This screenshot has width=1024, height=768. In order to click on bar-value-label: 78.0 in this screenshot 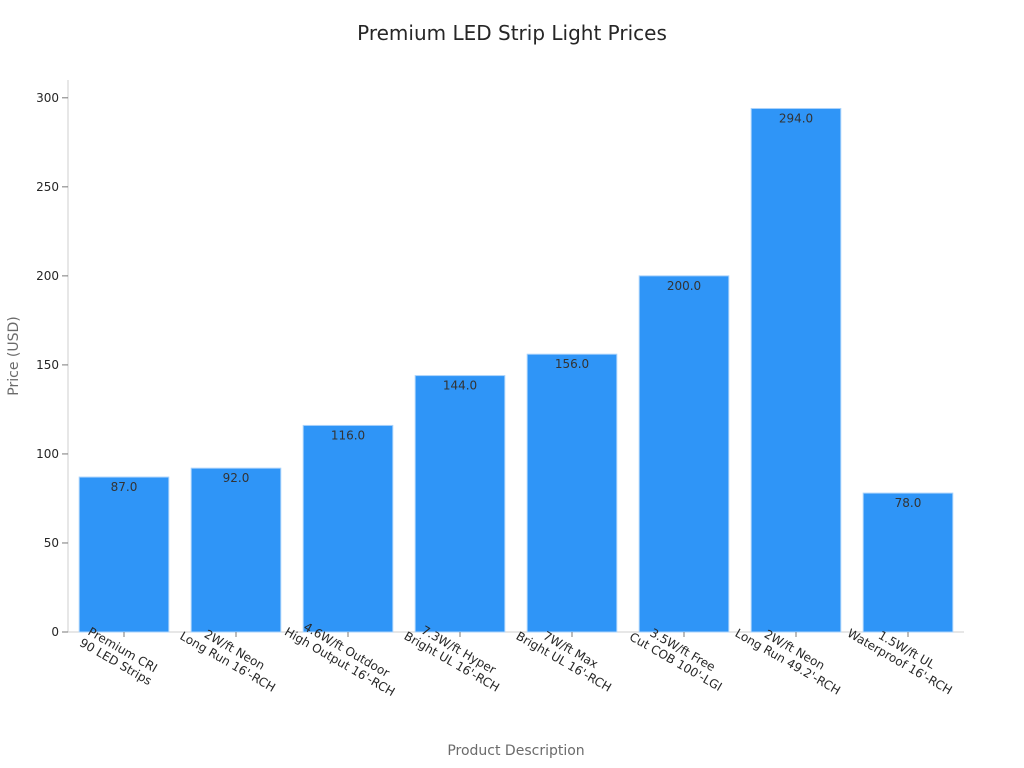, I will do `click(908, 503)`.